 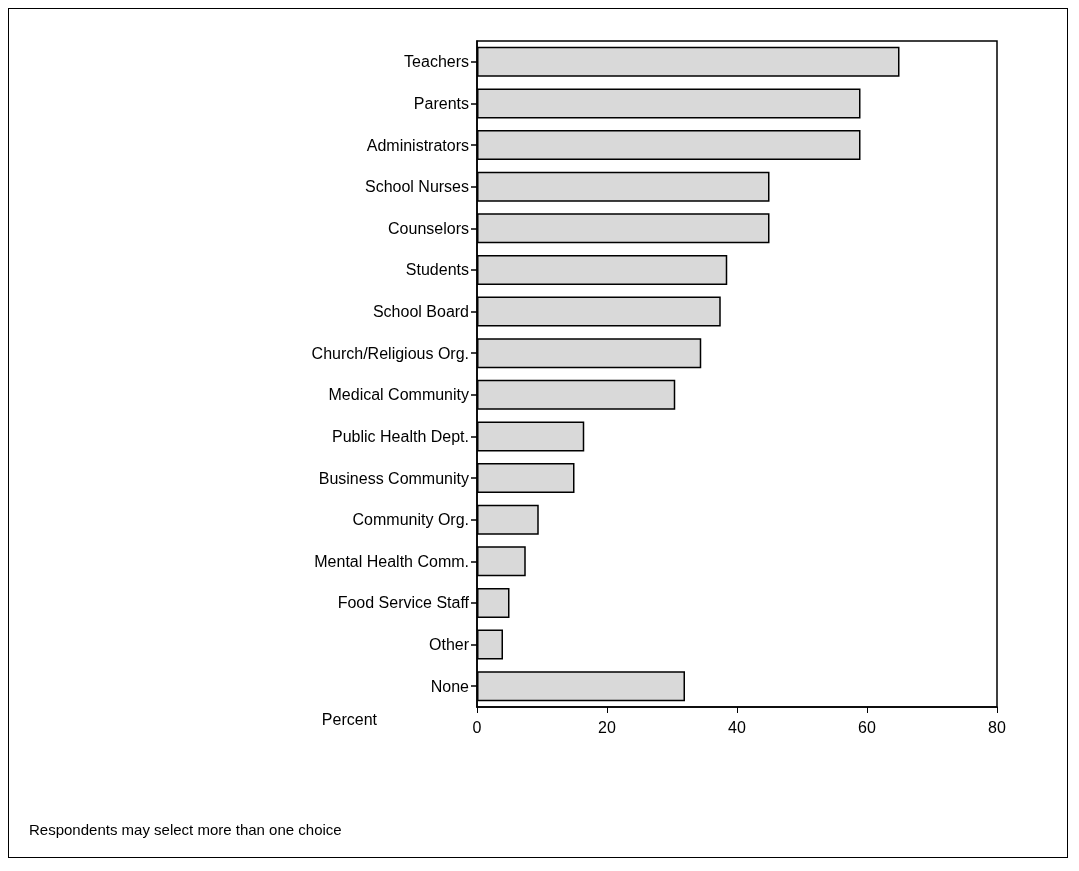 What do you see at coordinates (737, 727) in the screenshot?
I see `x-tick-label: 40` at bounding box center [737, 727].